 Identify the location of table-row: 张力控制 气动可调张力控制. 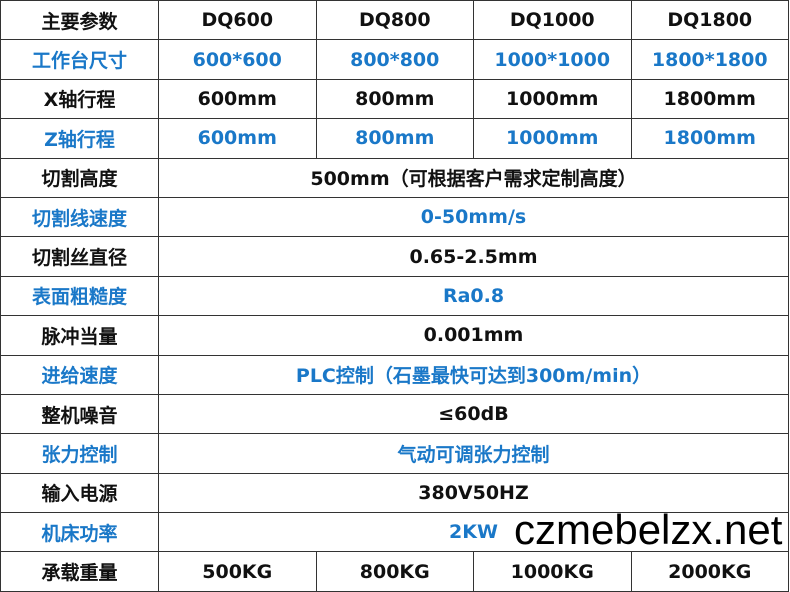
(394, 453).